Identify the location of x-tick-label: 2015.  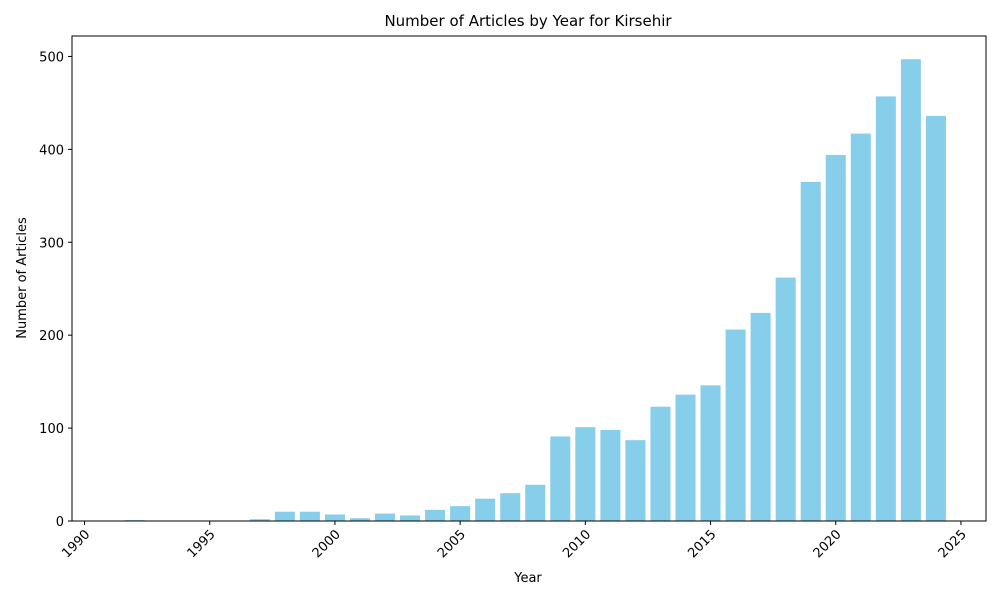
(702, 544).